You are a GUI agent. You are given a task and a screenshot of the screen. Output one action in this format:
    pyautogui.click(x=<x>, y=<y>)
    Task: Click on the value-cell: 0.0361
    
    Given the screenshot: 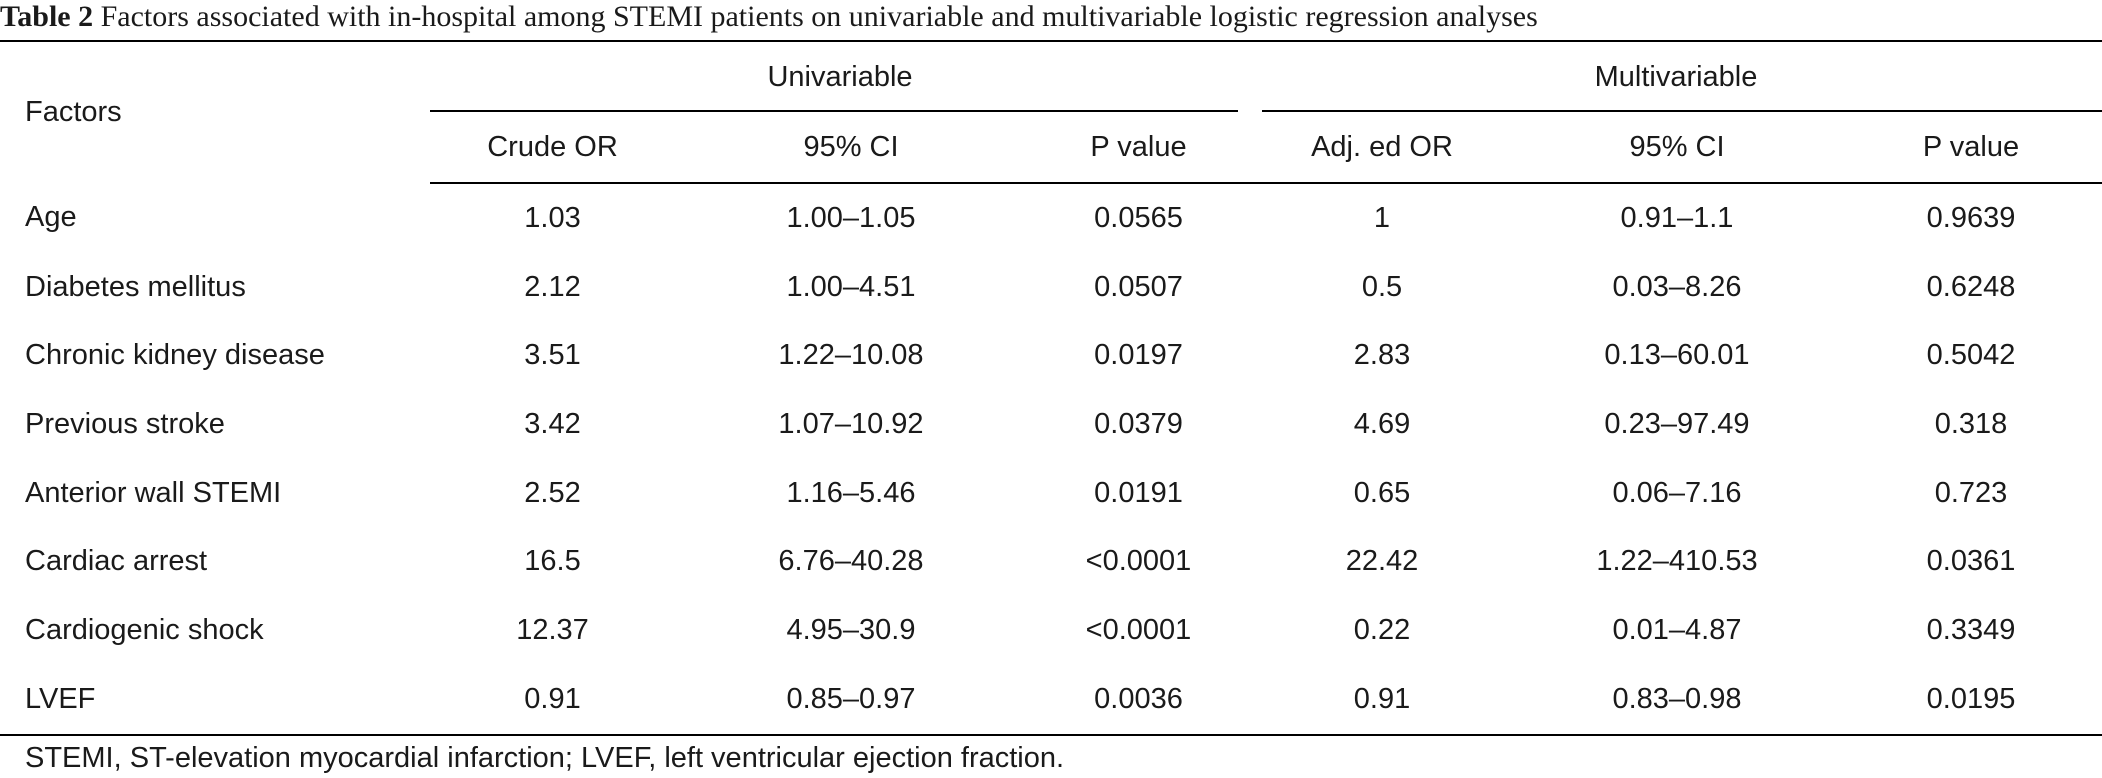 What is the action you would take?
    pyautogui.click(x=1971, y=561)
    